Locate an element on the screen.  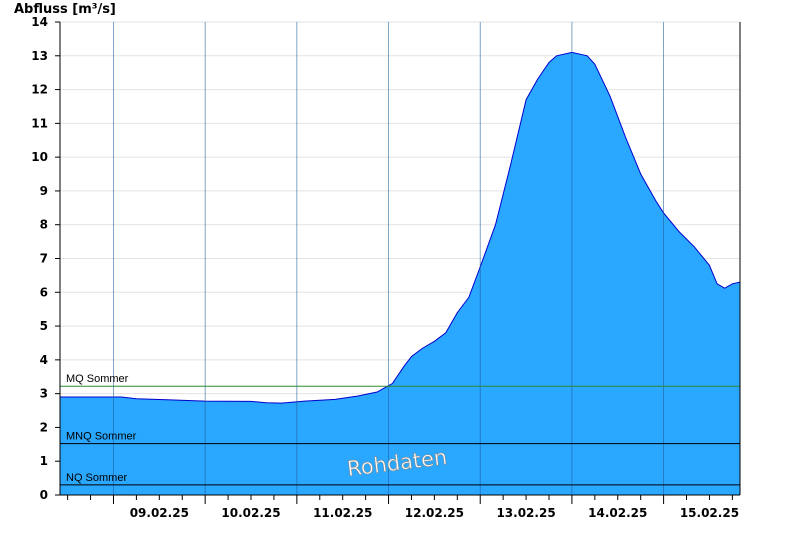
y-tick-label: 14 is located at coordinates (39, 22).